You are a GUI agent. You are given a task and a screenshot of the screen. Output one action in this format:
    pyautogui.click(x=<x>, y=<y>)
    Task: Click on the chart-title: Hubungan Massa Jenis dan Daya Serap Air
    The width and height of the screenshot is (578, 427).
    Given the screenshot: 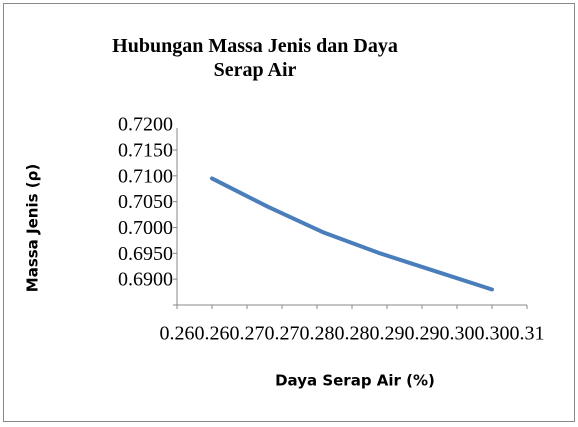 What is the action you would take?
    pyautogui.click(x=255, y=58)
    